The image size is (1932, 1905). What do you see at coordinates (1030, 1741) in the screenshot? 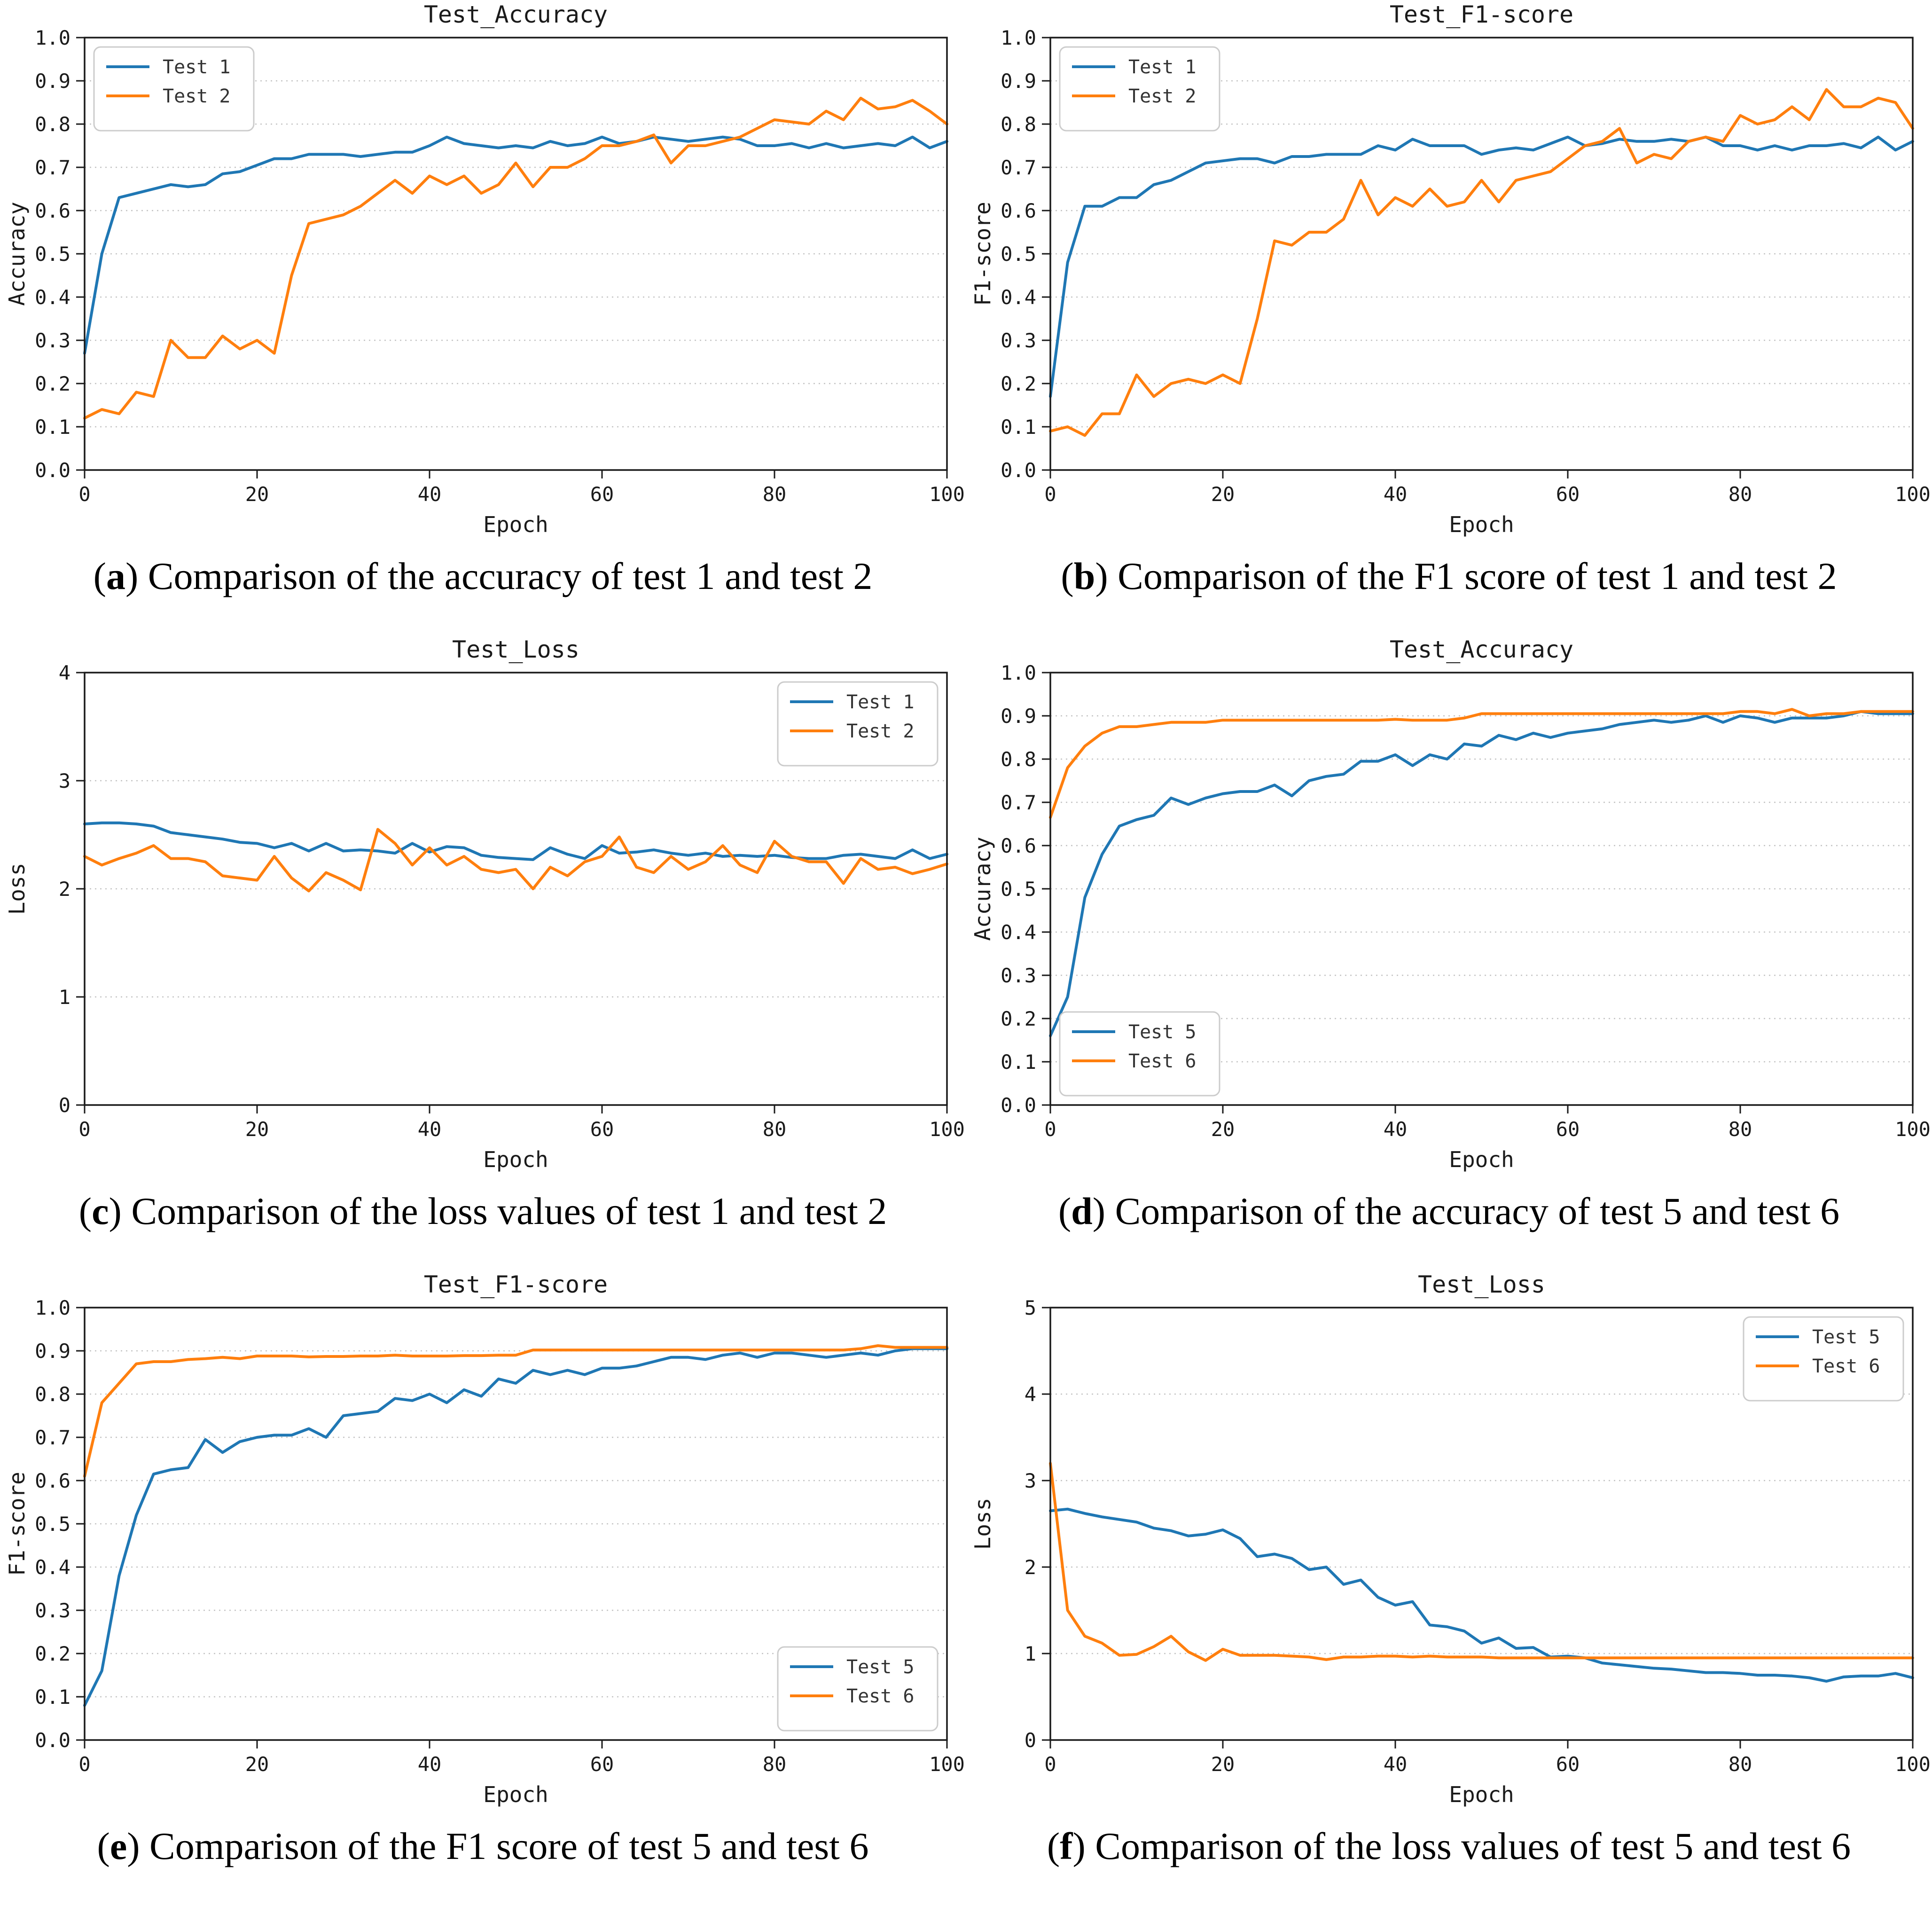
I see `y-tick-label: 0` at bounding box center [1030, 1741].